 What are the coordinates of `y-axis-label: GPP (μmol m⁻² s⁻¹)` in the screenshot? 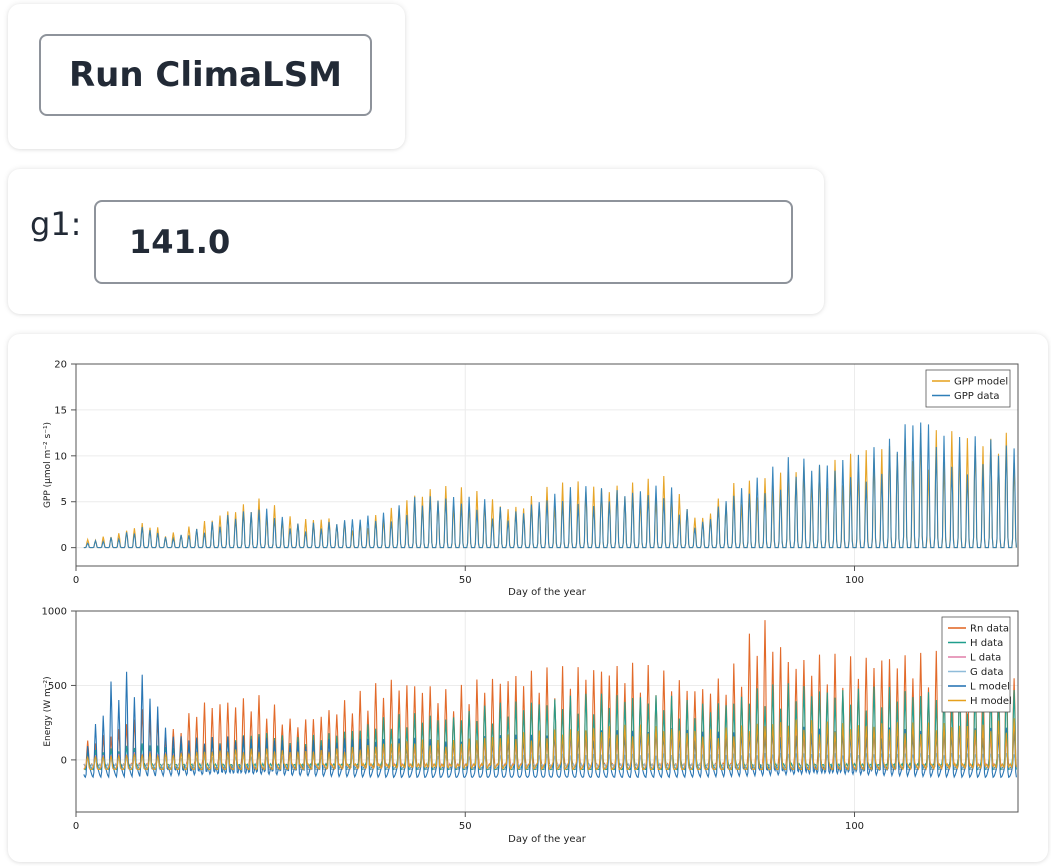 It's located at (48, 465).